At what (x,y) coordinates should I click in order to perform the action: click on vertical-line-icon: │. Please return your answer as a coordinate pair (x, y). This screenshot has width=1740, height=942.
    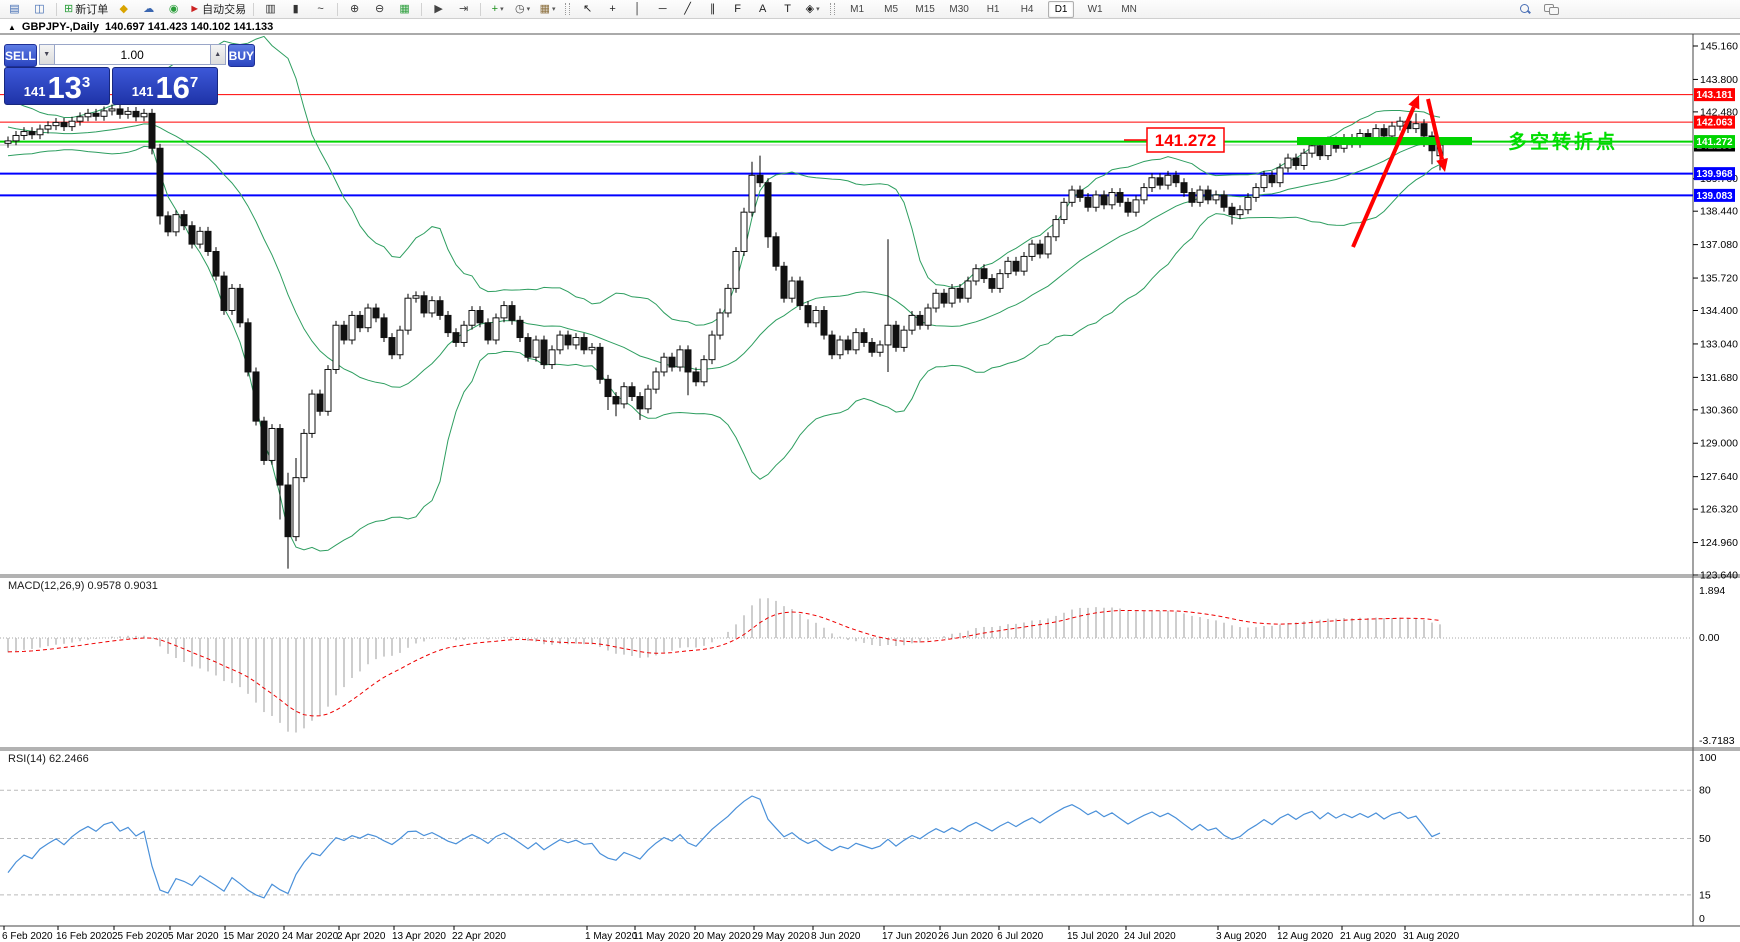
    Looking at the image, I should click on (637, 9).